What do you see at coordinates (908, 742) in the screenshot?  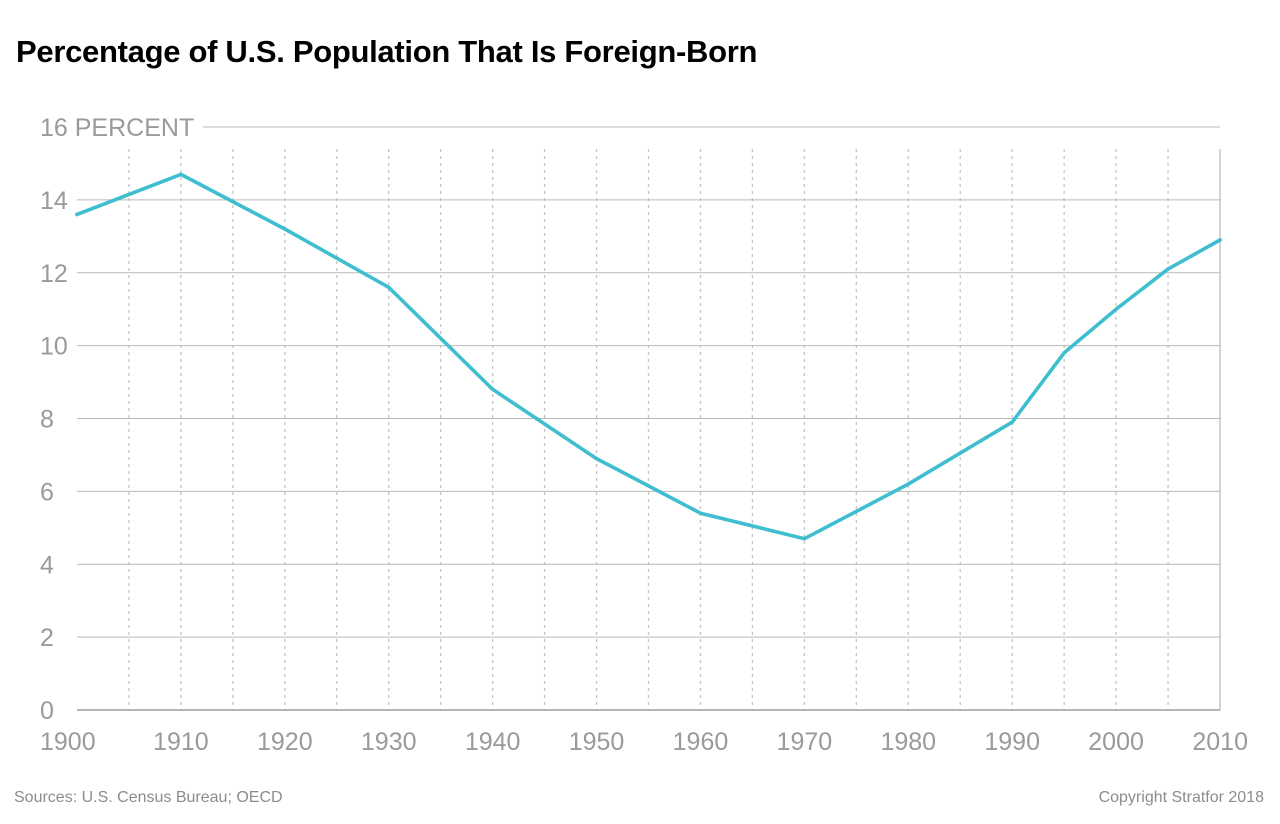 I see `x-tick-label: 1980` at bounding box center [908, 742].